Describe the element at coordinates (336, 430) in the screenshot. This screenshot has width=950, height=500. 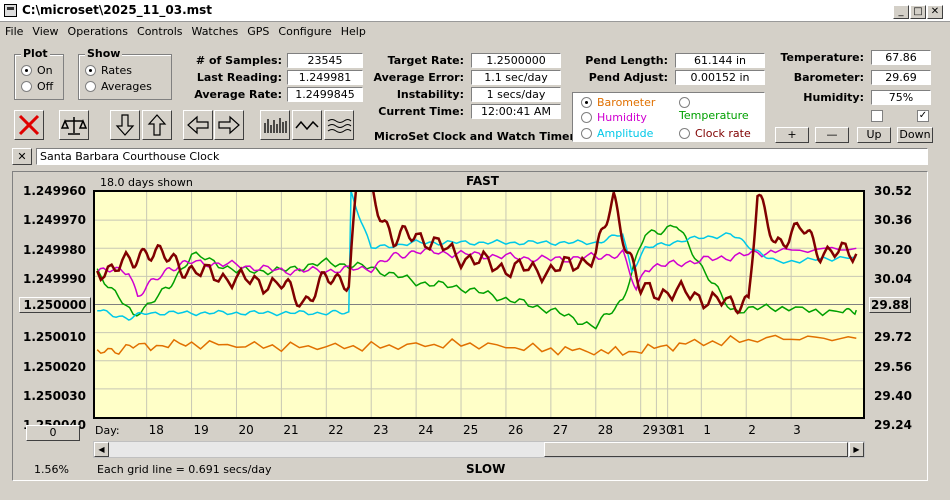
I see `x-day-tick: 22` at that location.